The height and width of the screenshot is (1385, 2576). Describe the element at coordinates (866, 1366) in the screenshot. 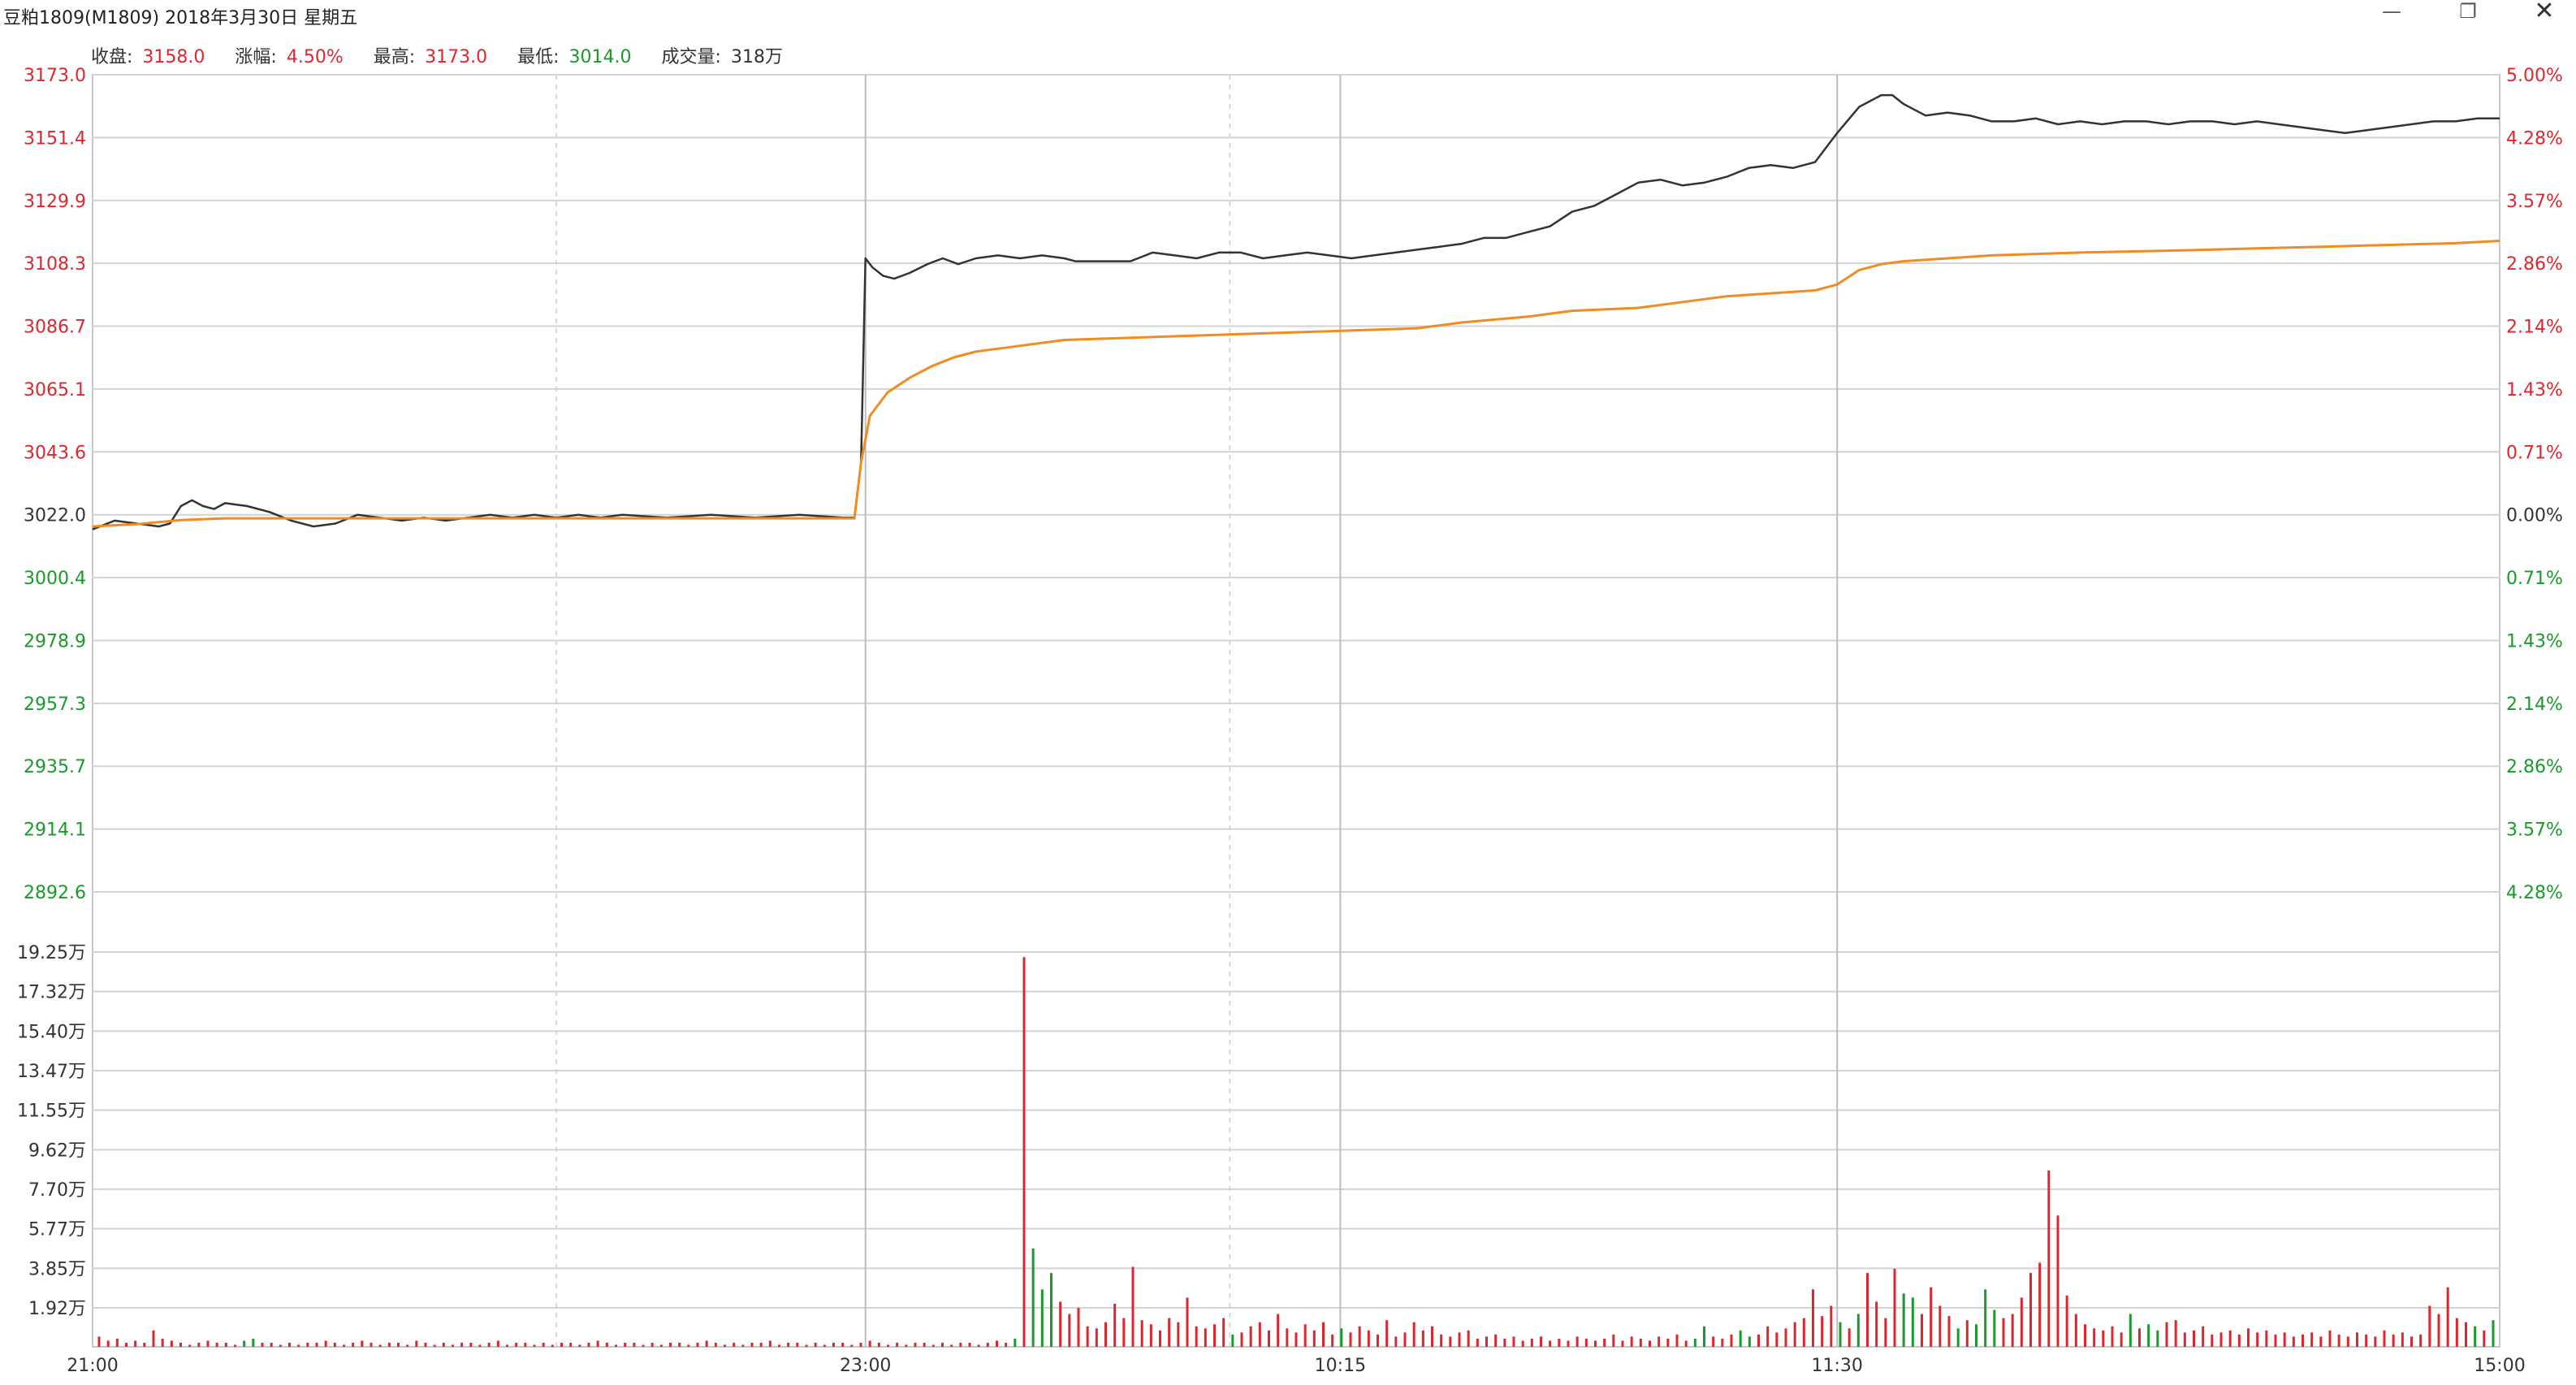

I see `time-tick-label: 23:00` at that location.